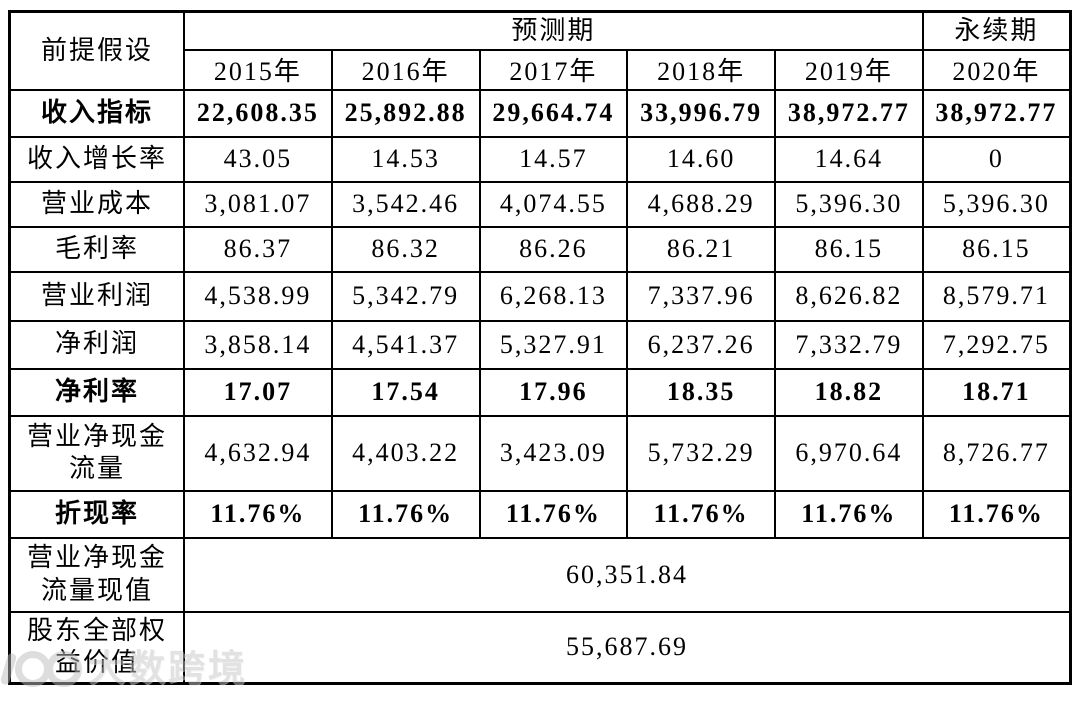 The height and width of the screenshot is (704, 1080). What do you see at coordinates (97, 204) in the screenshot?
I see `row-label: 营业成本` at bounding box center [97, 204].